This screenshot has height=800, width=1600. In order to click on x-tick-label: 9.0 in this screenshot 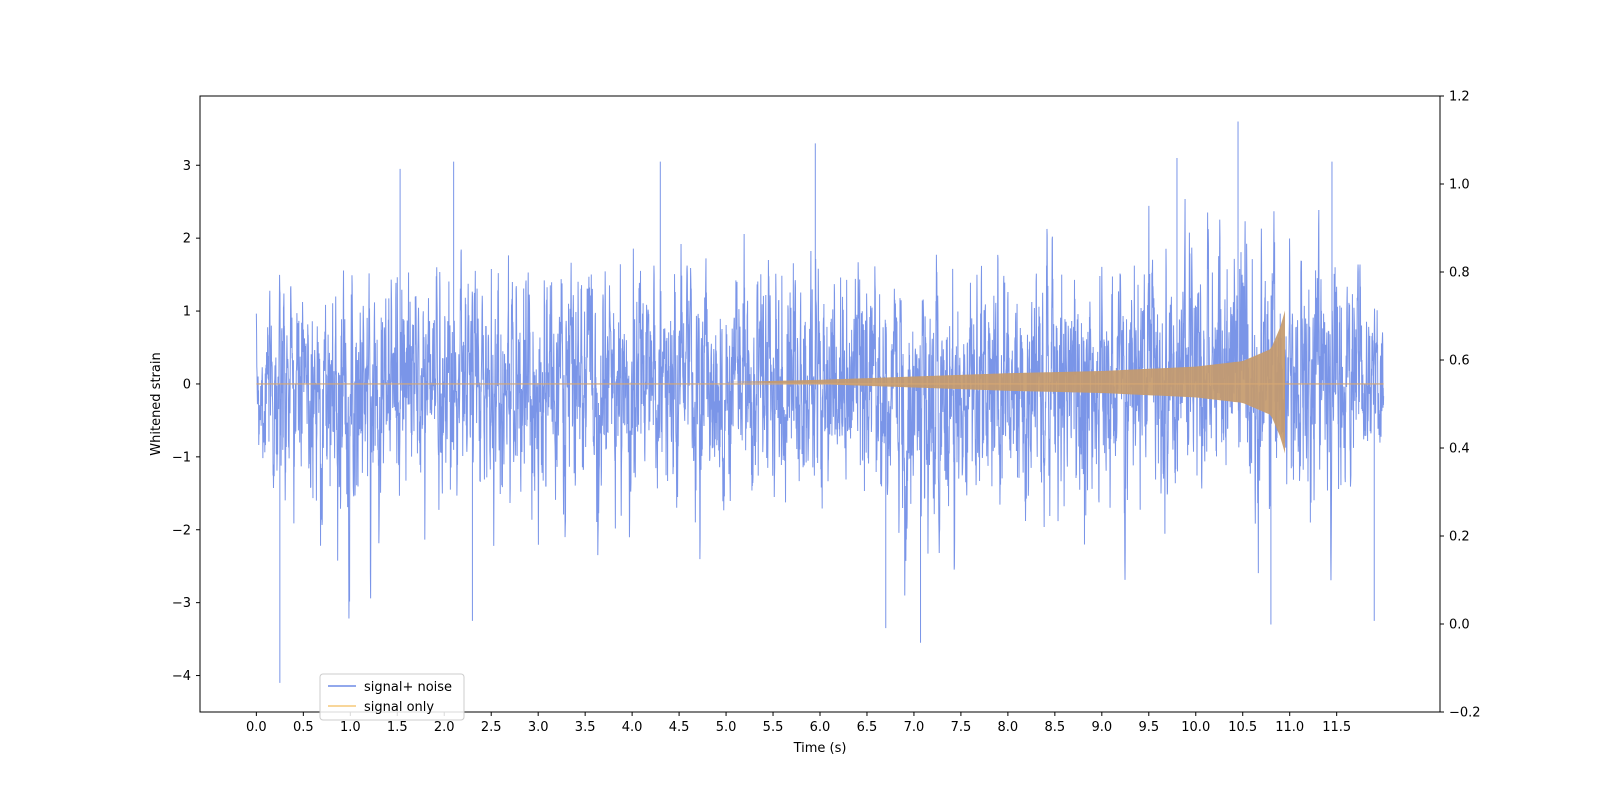, I will do `click(1101, 727)`.